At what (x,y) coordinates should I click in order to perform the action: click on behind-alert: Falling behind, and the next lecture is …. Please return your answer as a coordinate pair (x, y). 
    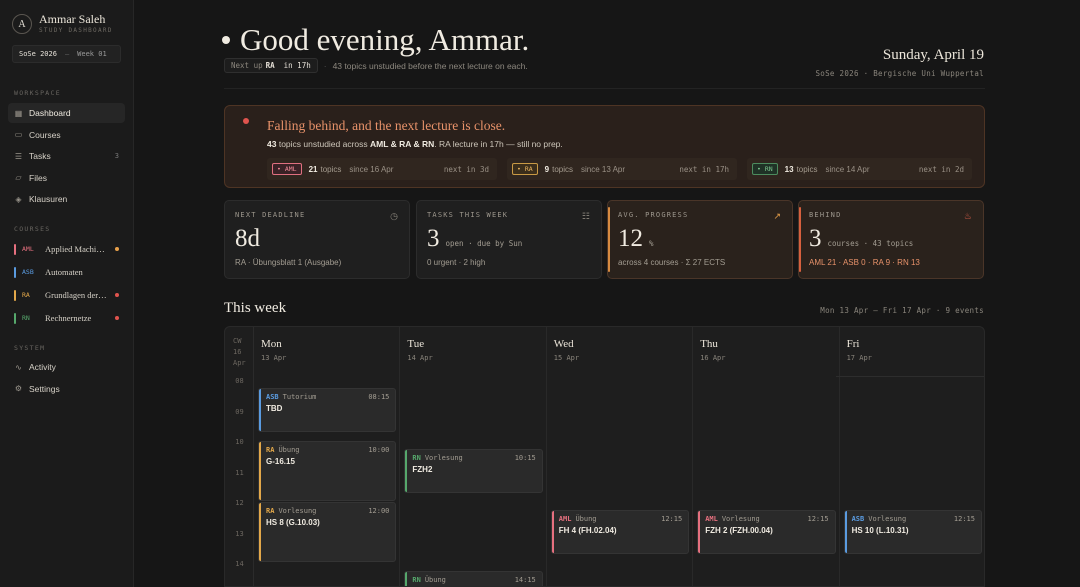
    Looking at the image, I should click on (604, 146).